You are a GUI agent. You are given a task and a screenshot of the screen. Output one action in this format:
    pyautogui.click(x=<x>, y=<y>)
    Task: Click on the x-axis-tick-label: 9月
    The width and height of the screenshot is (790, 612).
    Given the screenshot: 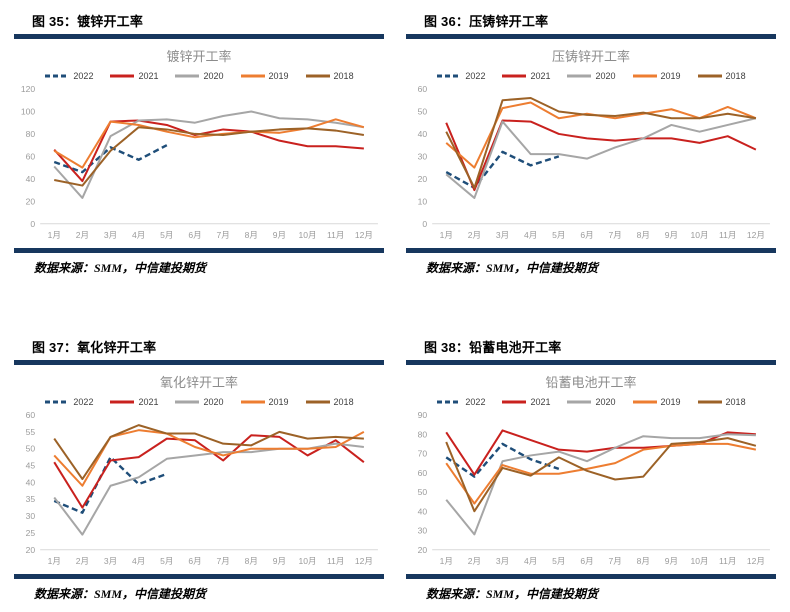 What is the action you would take?
    pyautogui.click(x=671, y=235)
    